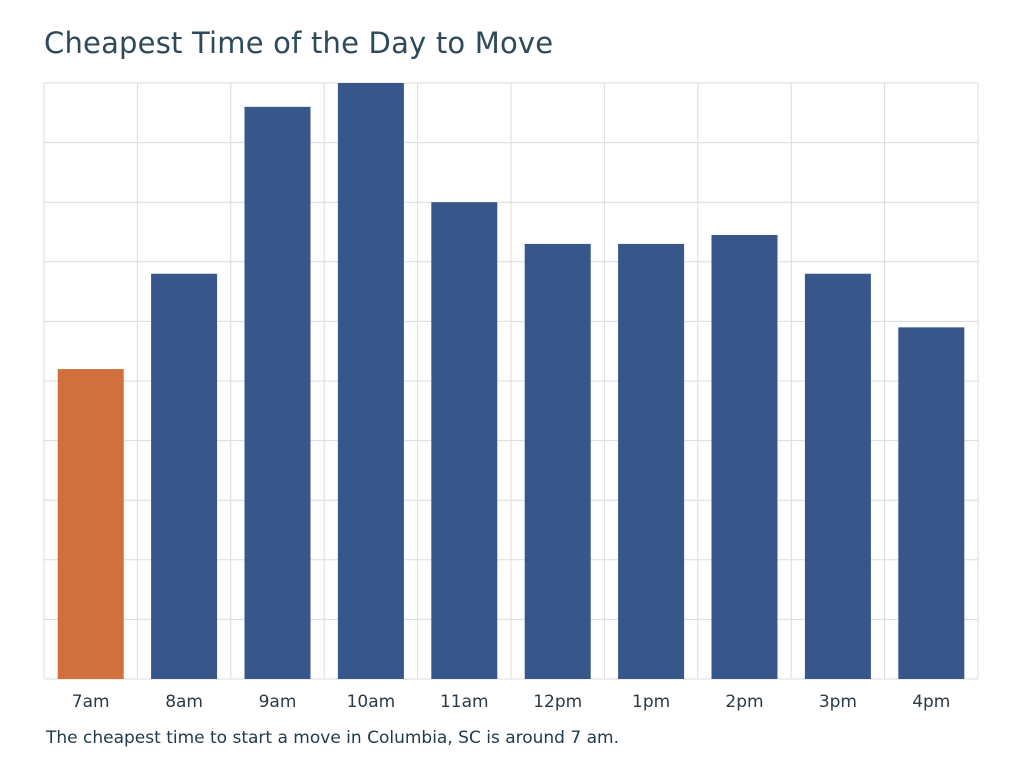 This screenshot has width=1024, height=768. I want to click on bar-11am, so click(464, 440).